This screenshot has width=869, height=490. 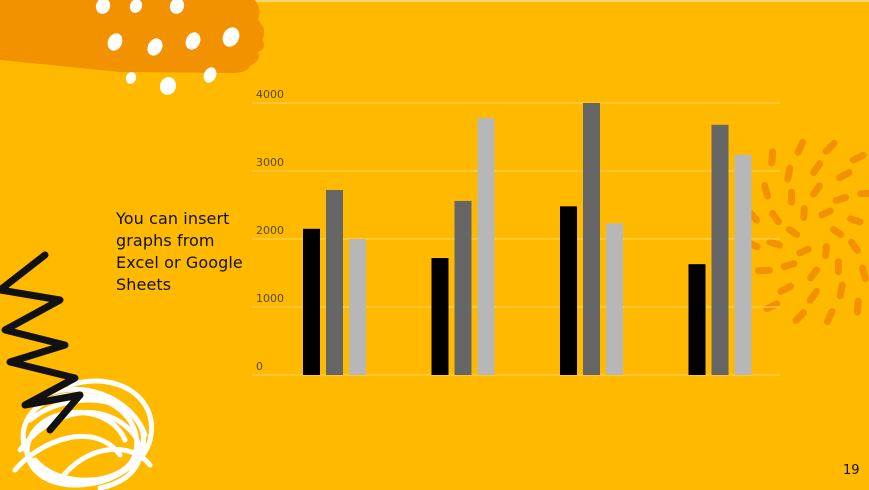 What do you see at coordinates (179, 262) in the screenshot?
I see `body-text-line: Excel or Google` at bounding box center [179, 262].